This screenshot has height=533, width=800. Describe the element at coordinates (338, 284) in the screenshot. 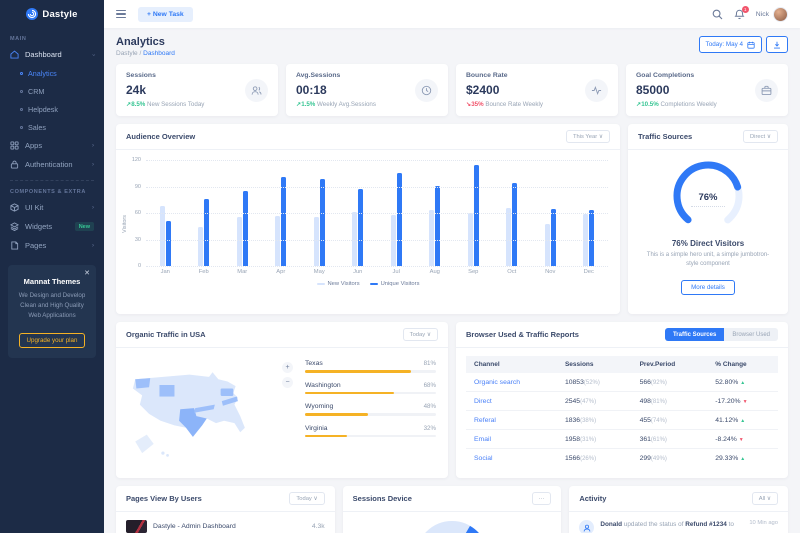

I see `legend-item: New Visitors` at that location.